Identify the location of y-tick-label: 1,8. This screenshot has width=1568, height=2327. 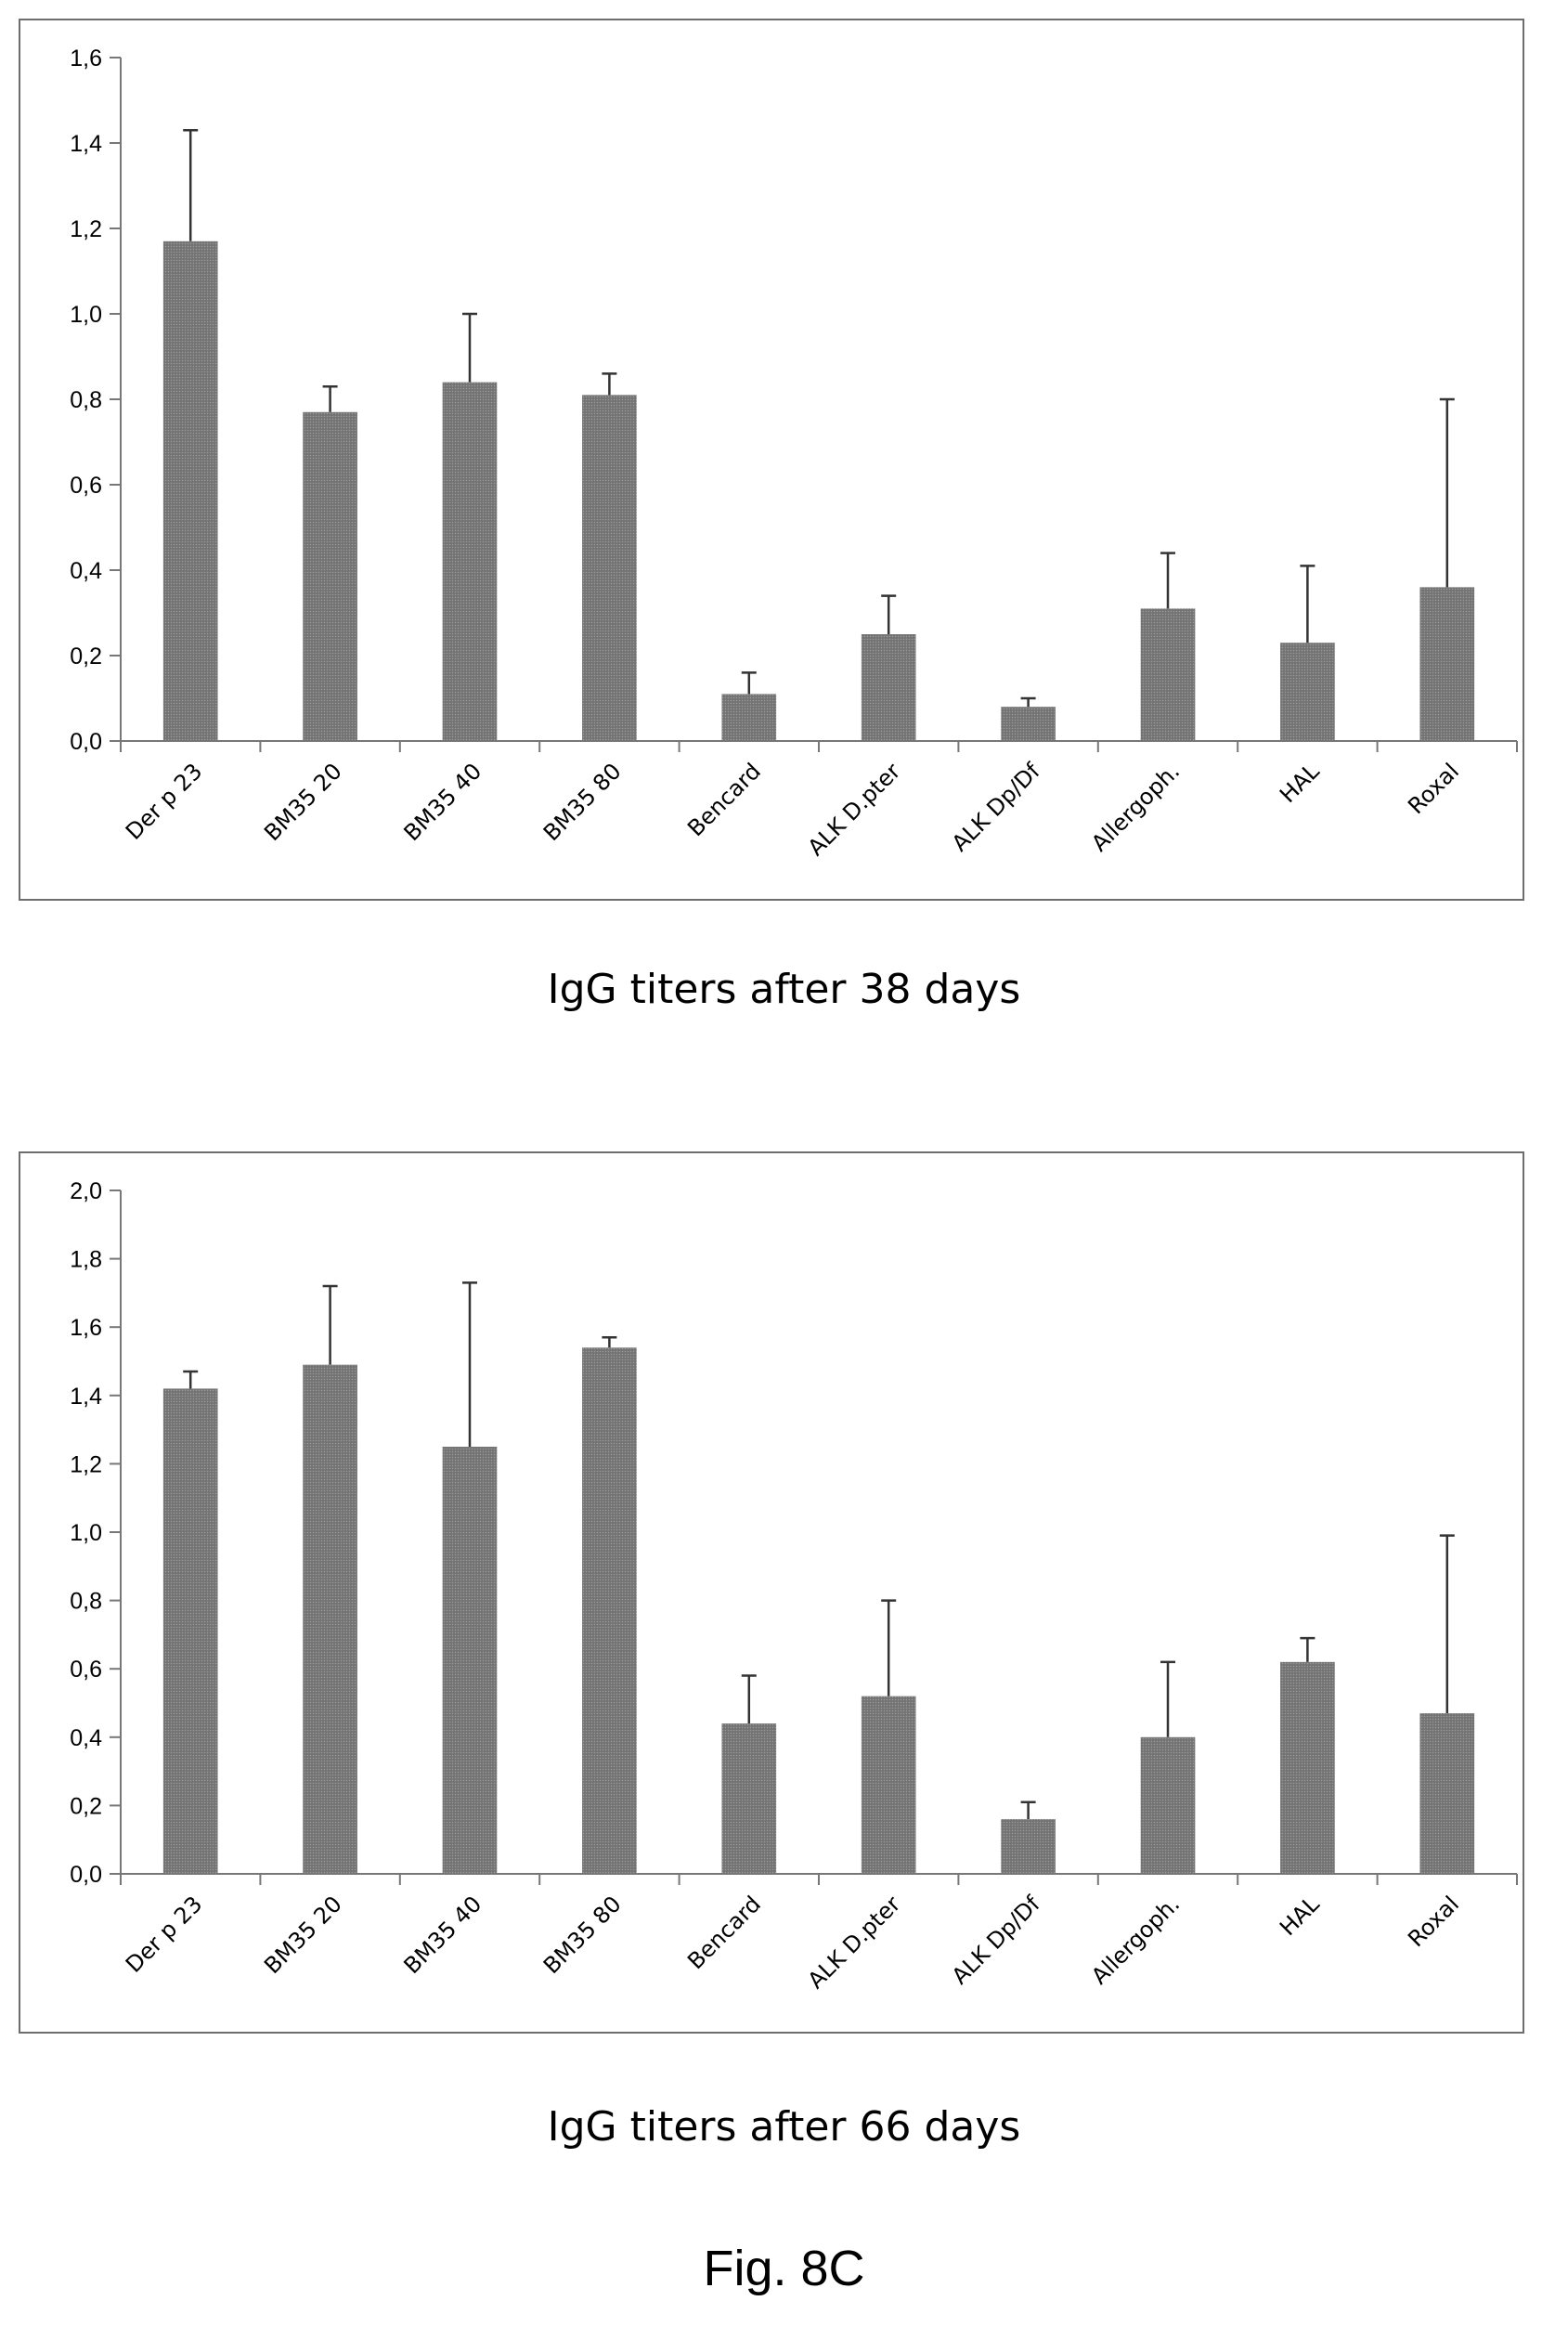
(86, 1260).